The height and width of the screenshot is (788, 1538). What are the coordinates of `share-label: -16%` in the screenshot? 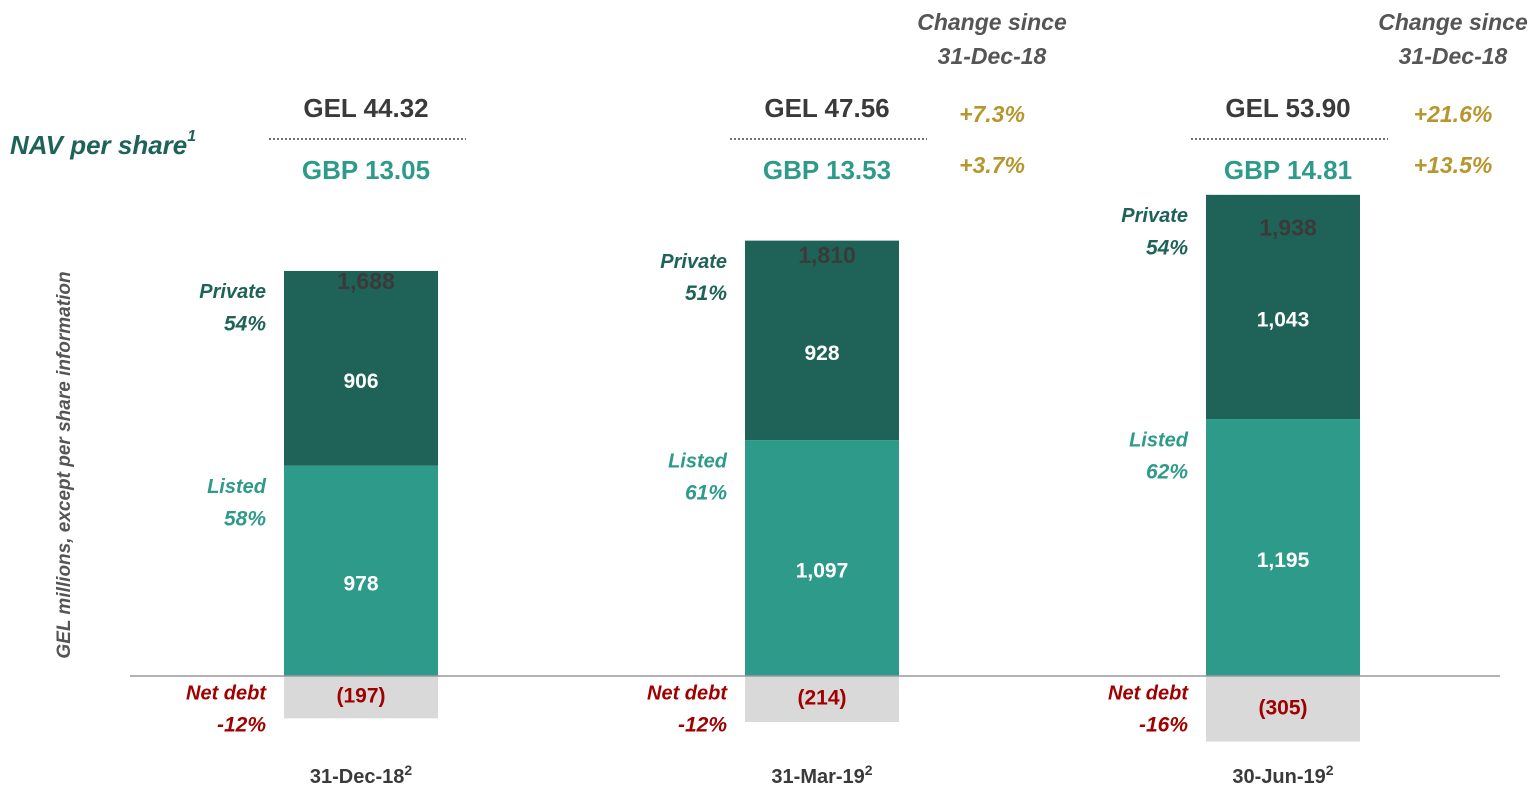 It's located at (1163, 725).